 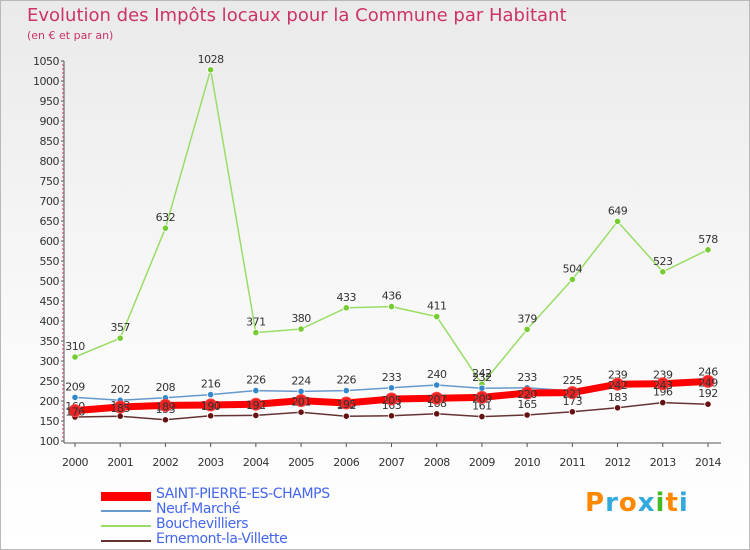 I want to click on data-label: 379, so click(x=527, y=318).